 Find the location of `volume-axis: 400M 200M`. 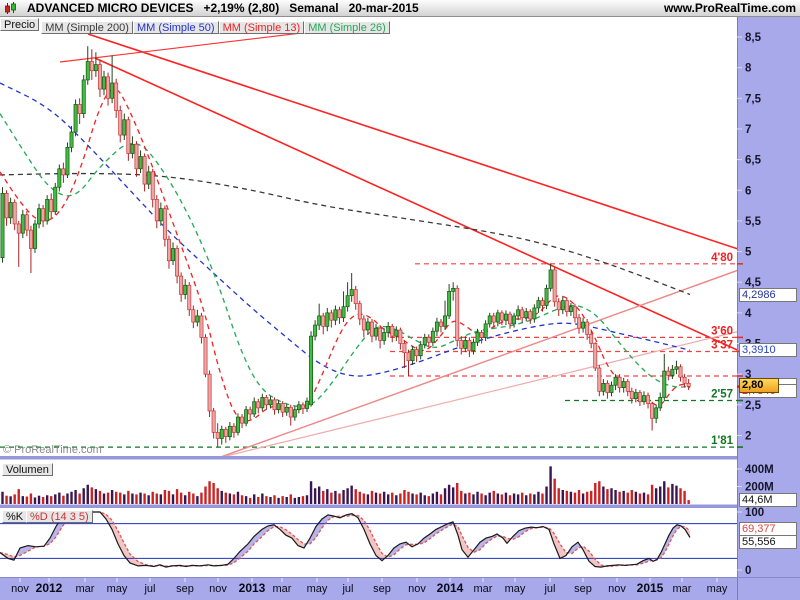

volume-axis: 400M 200M is located at coordinates (755, 479).